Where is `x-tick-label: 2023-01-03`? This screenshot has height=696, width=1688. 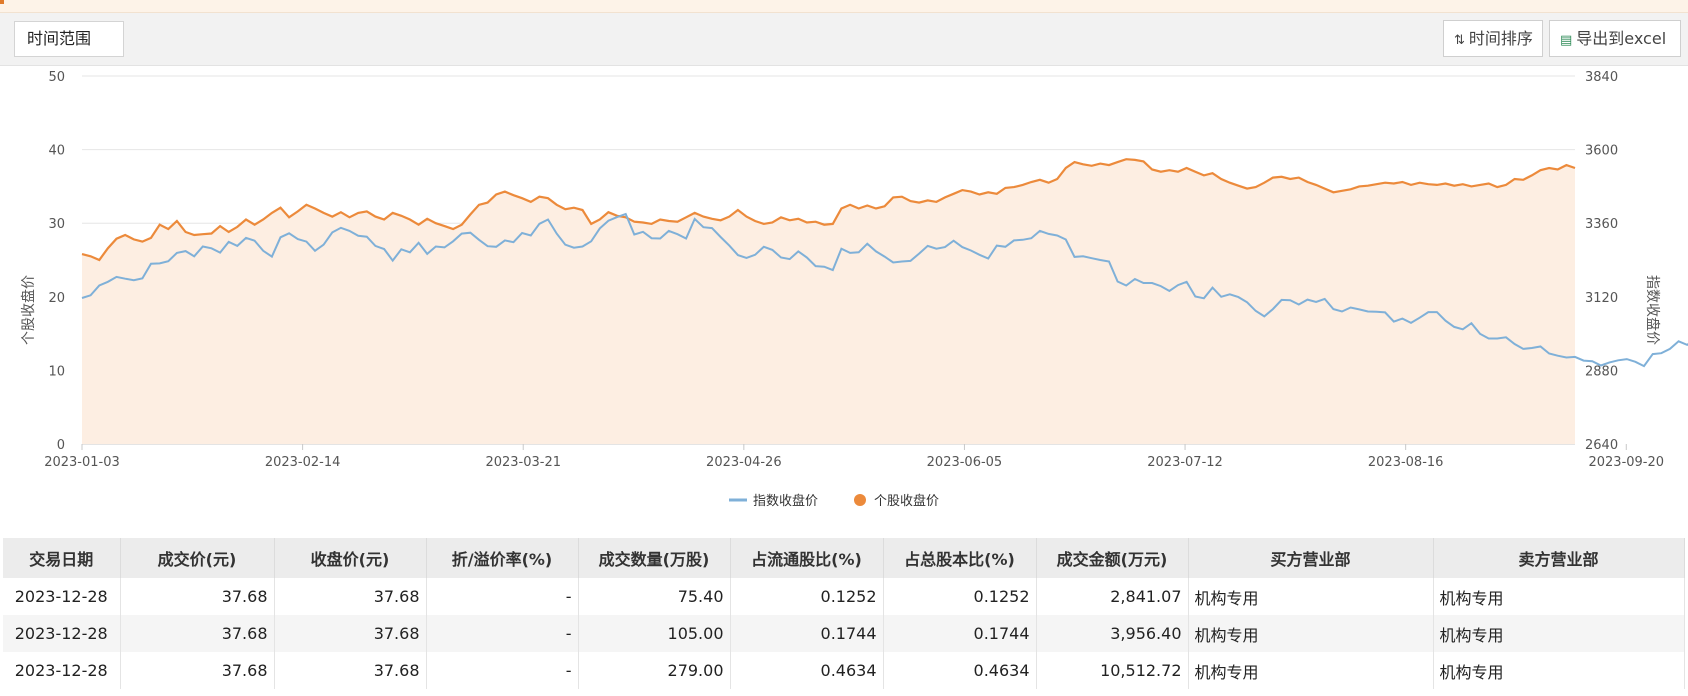
x-tick-label: 2023-01-03 is located at coordinates (82, 462).